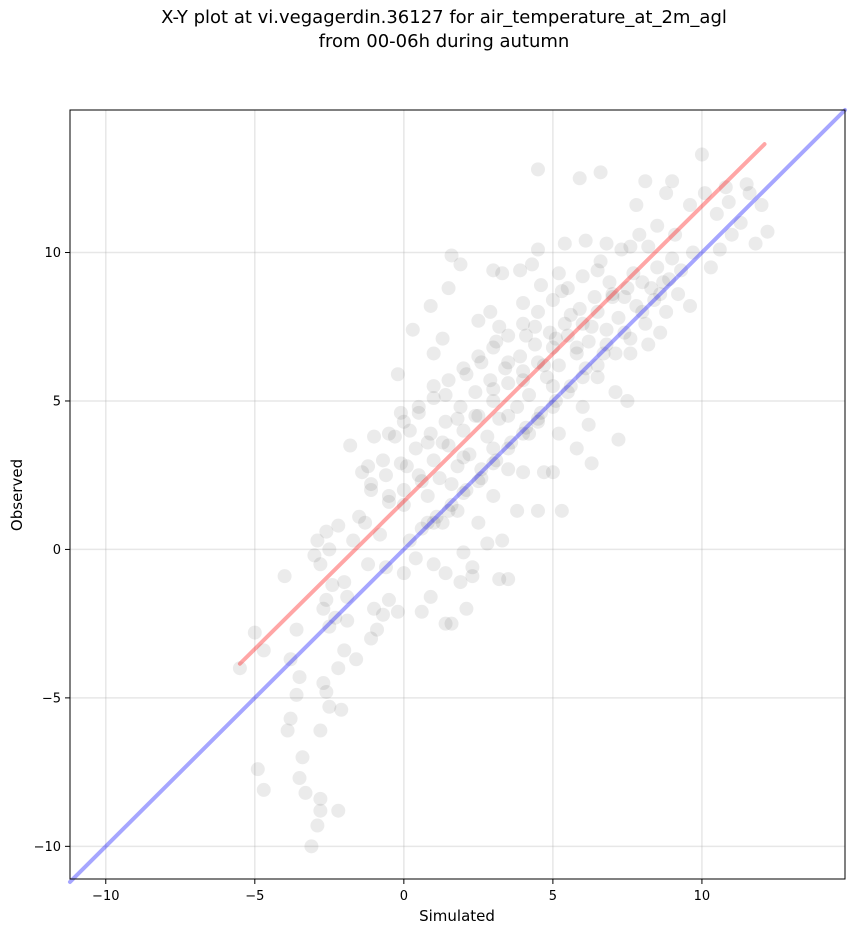 The width and height of the screenshot is (854, 934). I want to click on x-tick-label-2: 0, so click(404, 896).